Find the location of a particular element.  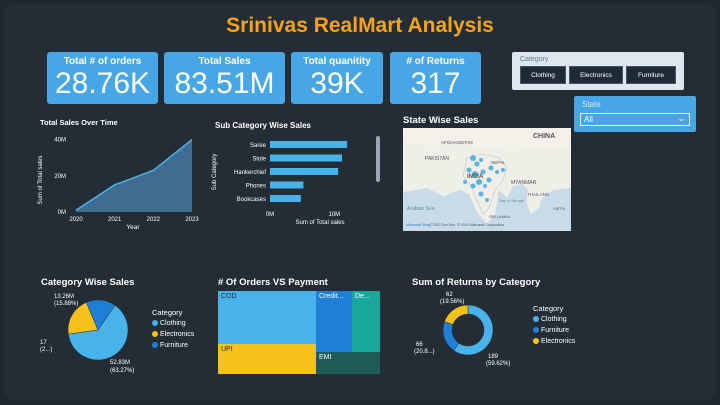

map-label: VIETN is located at coordinates (559, 208).